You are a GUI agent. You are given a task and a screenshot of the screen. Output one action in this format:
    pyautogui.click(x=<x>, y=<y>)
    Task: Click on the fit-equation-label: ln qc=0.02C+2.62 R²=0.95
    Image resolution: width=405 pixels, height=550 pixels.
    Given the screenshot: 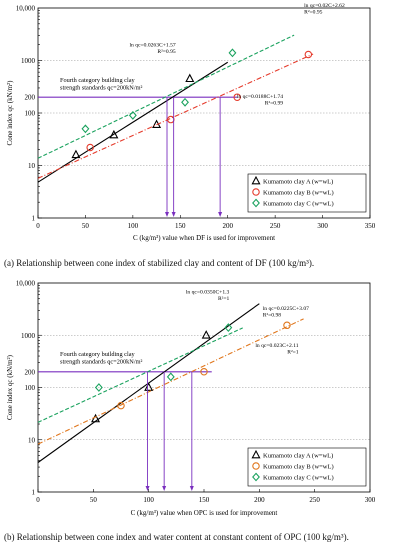 What is the action you would take?
    pyautogui.click(x=324, y=9)
    